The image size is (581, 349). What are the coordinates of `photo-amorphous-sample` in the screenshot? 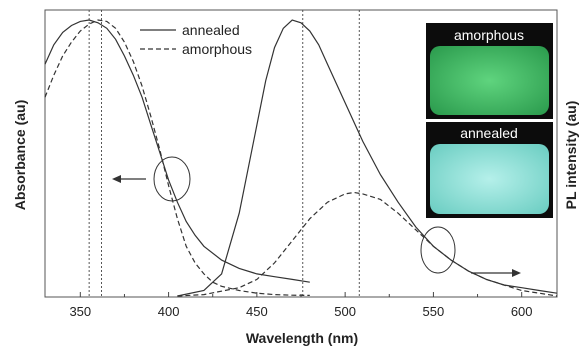 It's located at (489, 80).